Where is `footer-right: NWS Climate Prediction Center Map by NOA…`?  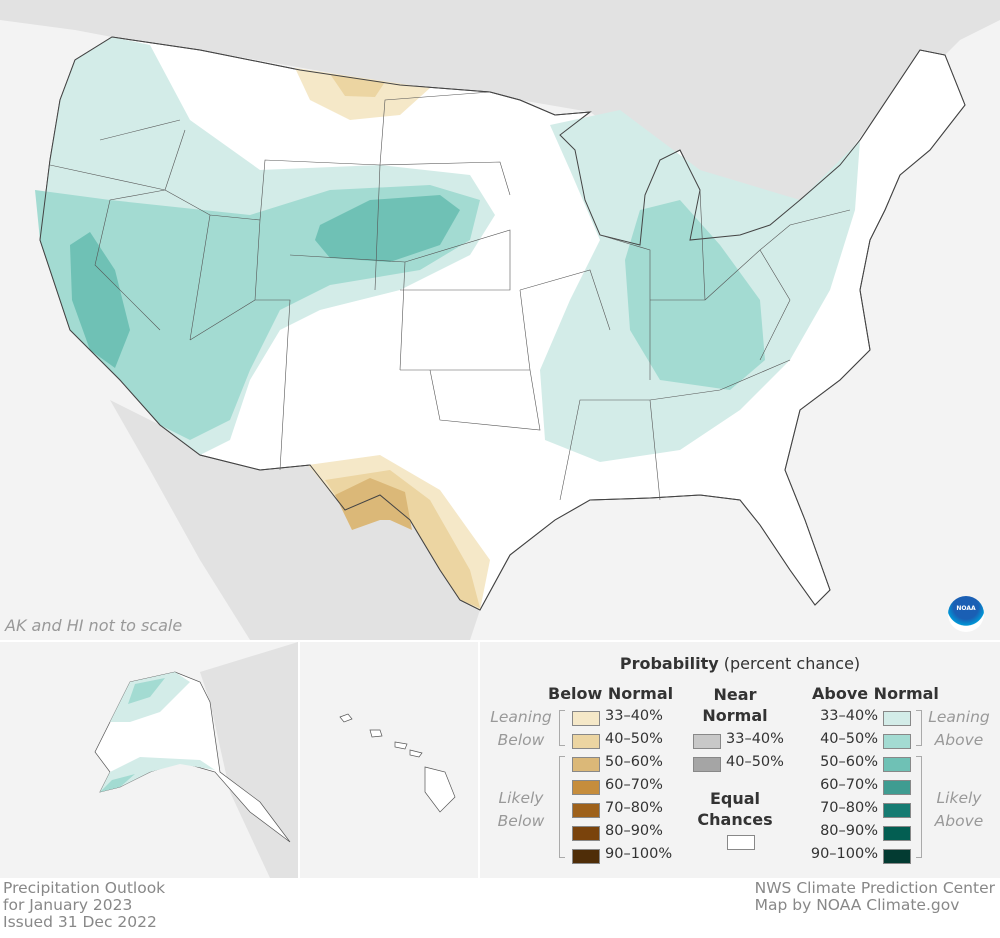
footer-right: NWS Climate Prediction Center Map by NOA… is located at coordinates (875, 897).